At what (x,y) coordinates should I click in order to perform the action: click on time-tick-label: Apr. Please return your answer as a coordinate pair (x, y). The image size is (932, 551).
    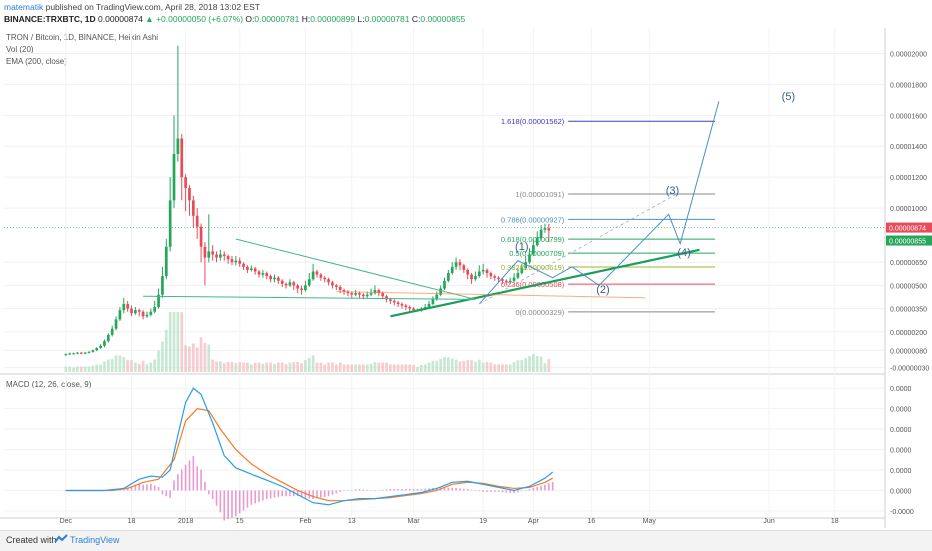
    Looking at the image, I should click on (534, 521).